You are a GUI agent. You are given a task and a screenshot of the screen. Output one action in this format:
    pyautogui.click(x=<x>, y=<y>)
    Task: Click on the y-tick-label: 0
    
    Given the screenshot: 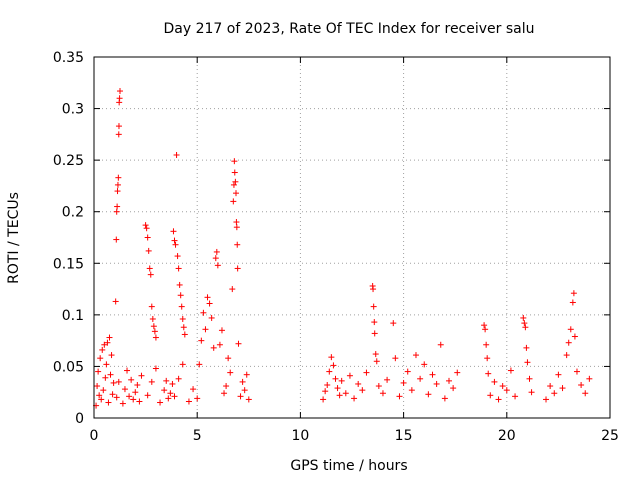 What is the action you would take?
    pyautogui.click(x=79, y=419)
    